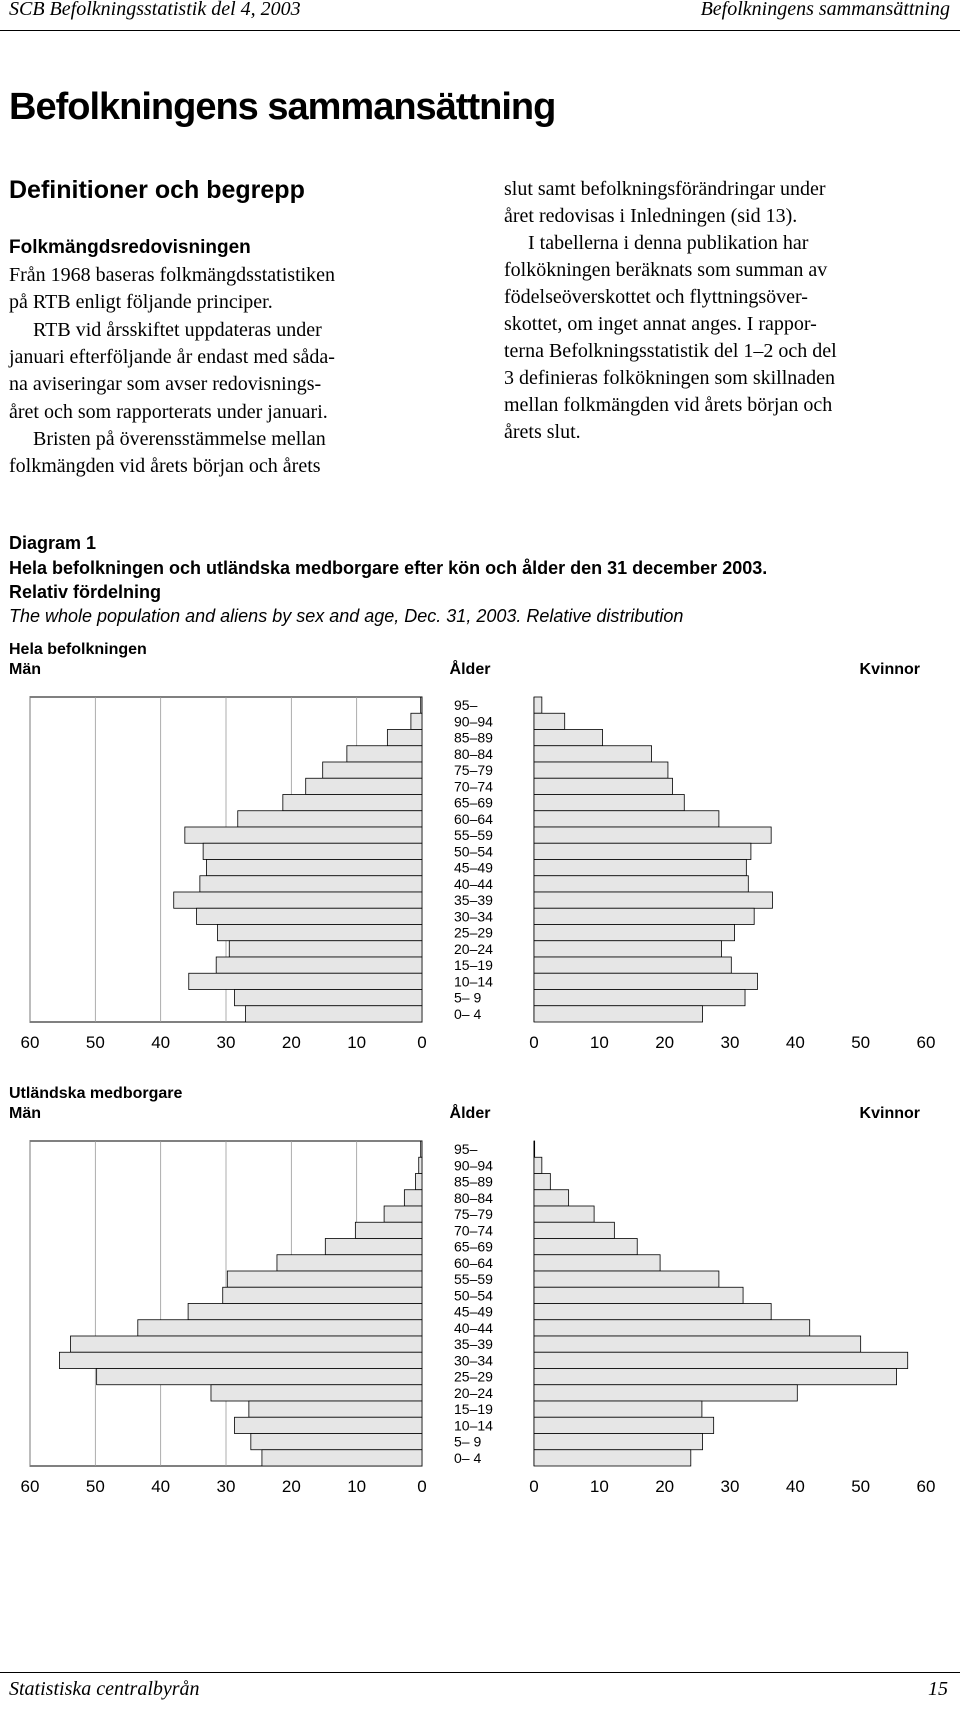  What do you see at coordinates (473, 1214) in the screenshot?
I see `age-label: 75–79` at bounding box center [473, 1214].